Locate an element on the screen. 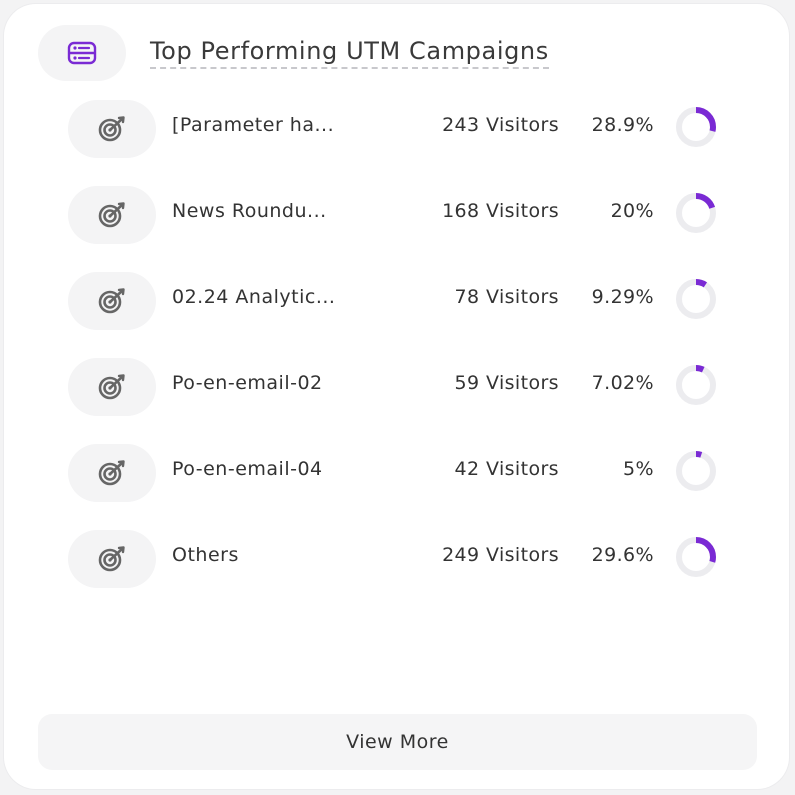  campaign-visitors: 168 Visitors is located at coordinates (500, 211).